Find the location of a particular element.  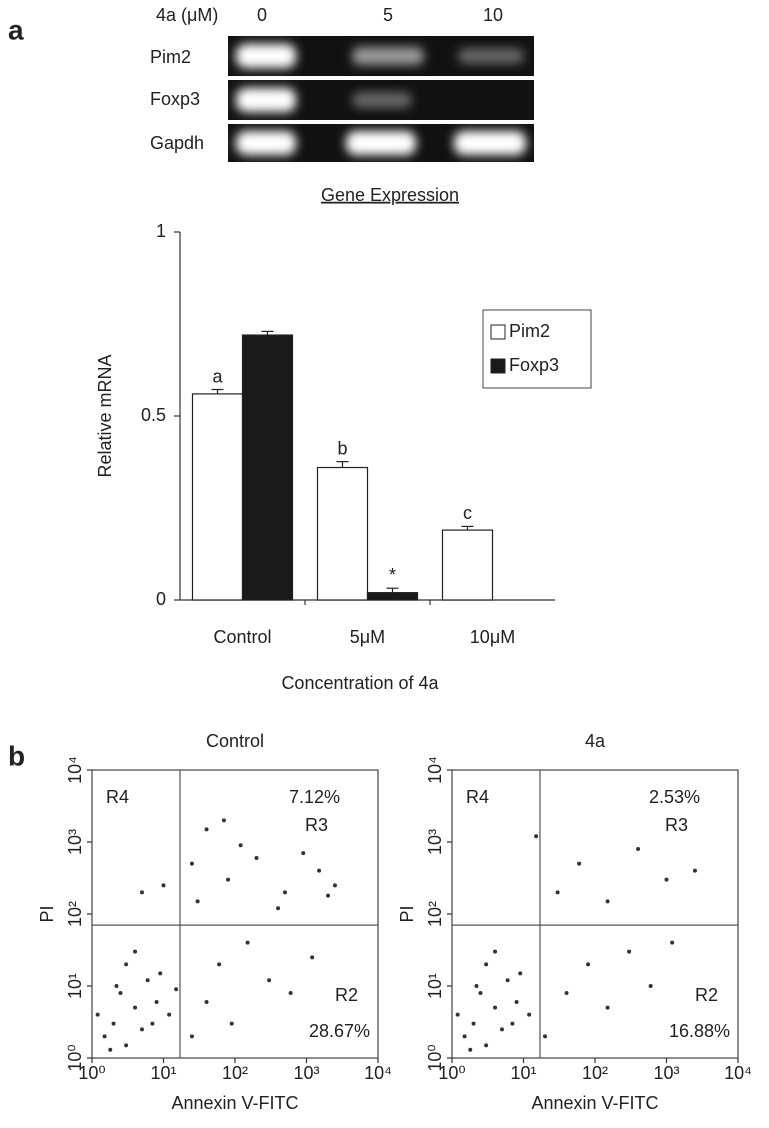

lane-label: 10 is located at coordinates (493, 15).